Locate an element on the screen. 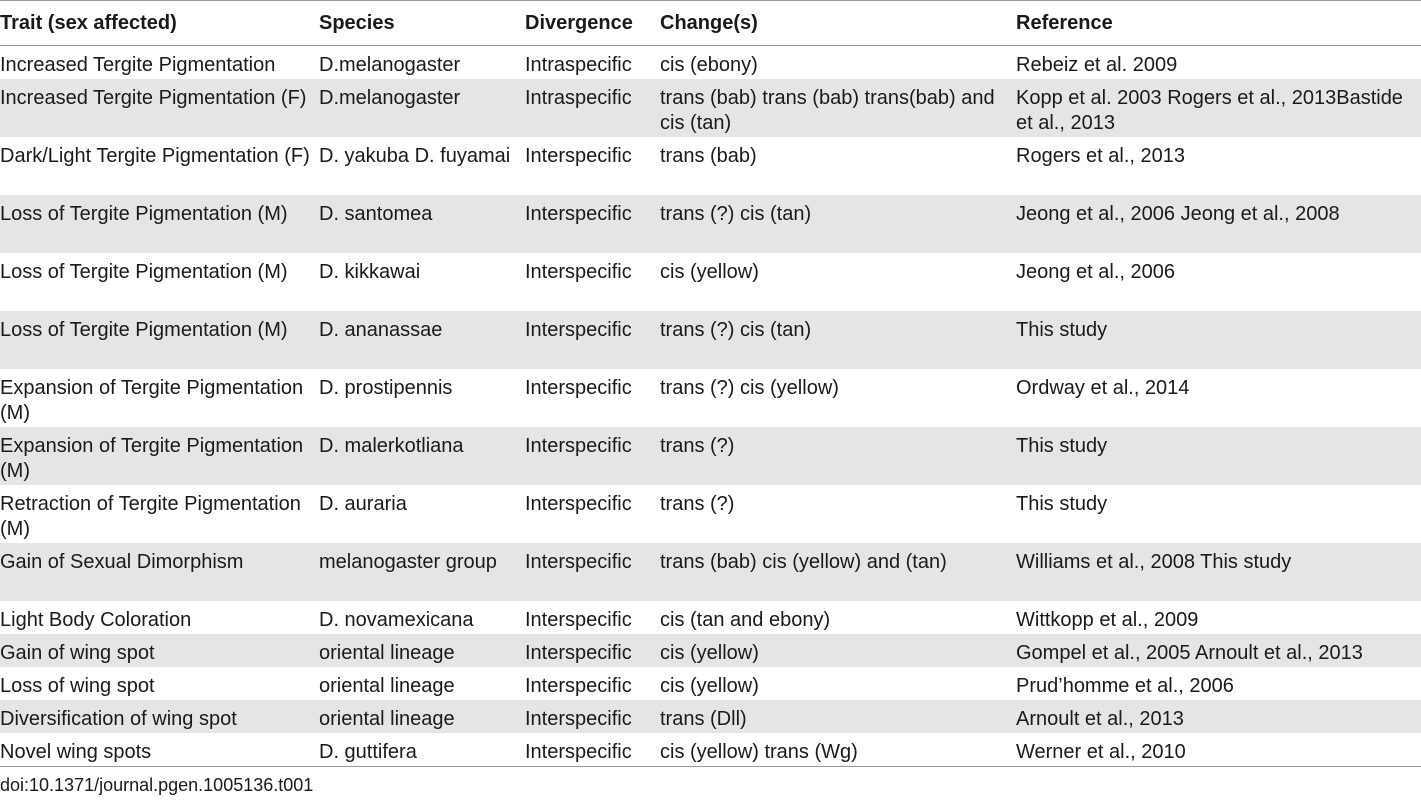 This screenshot has height=800, width=1421. cell-changes: cis (tan and ebony) is located at coordinates (745, 620).